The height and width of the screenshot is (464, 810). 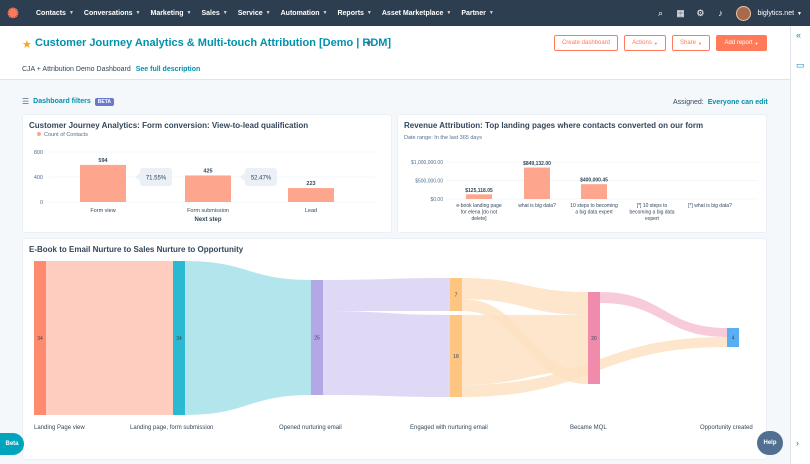 What do you see at coordinates (726, 13) in the screenshot?
I see `nav-right-tools: ⌕ ▦ ⚙ ♪ biglytics.net ▼` at bounding box center [726, 13].